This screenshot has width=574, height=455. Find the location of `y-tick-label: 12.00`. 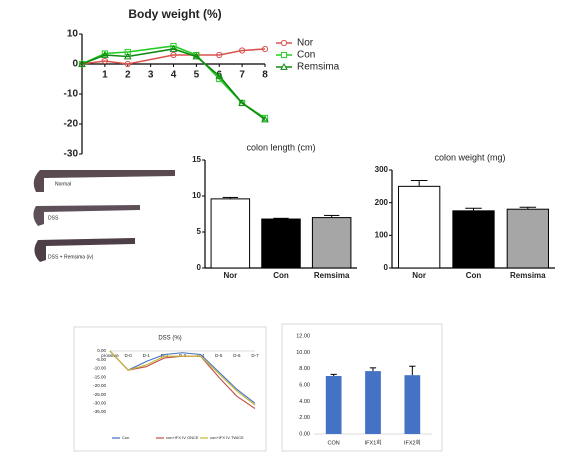

y-tick-label: 12.00 is located at coordinates (303, 336).